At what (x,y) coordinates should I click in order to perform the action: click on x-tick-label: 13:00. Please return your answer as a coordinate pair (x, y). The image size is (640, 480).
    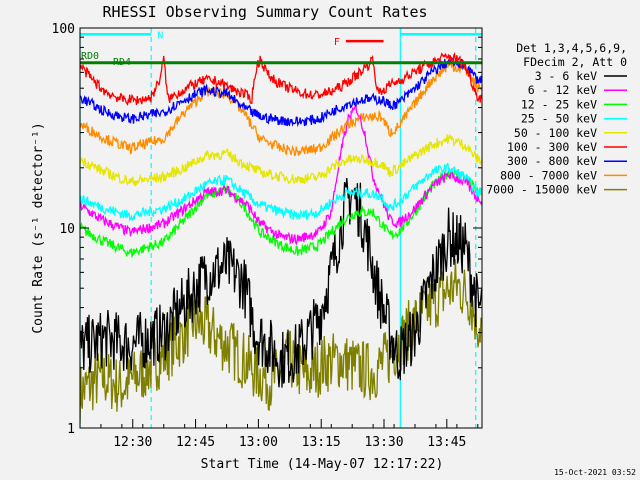
    Looking at the image, I should click on (258, 442).